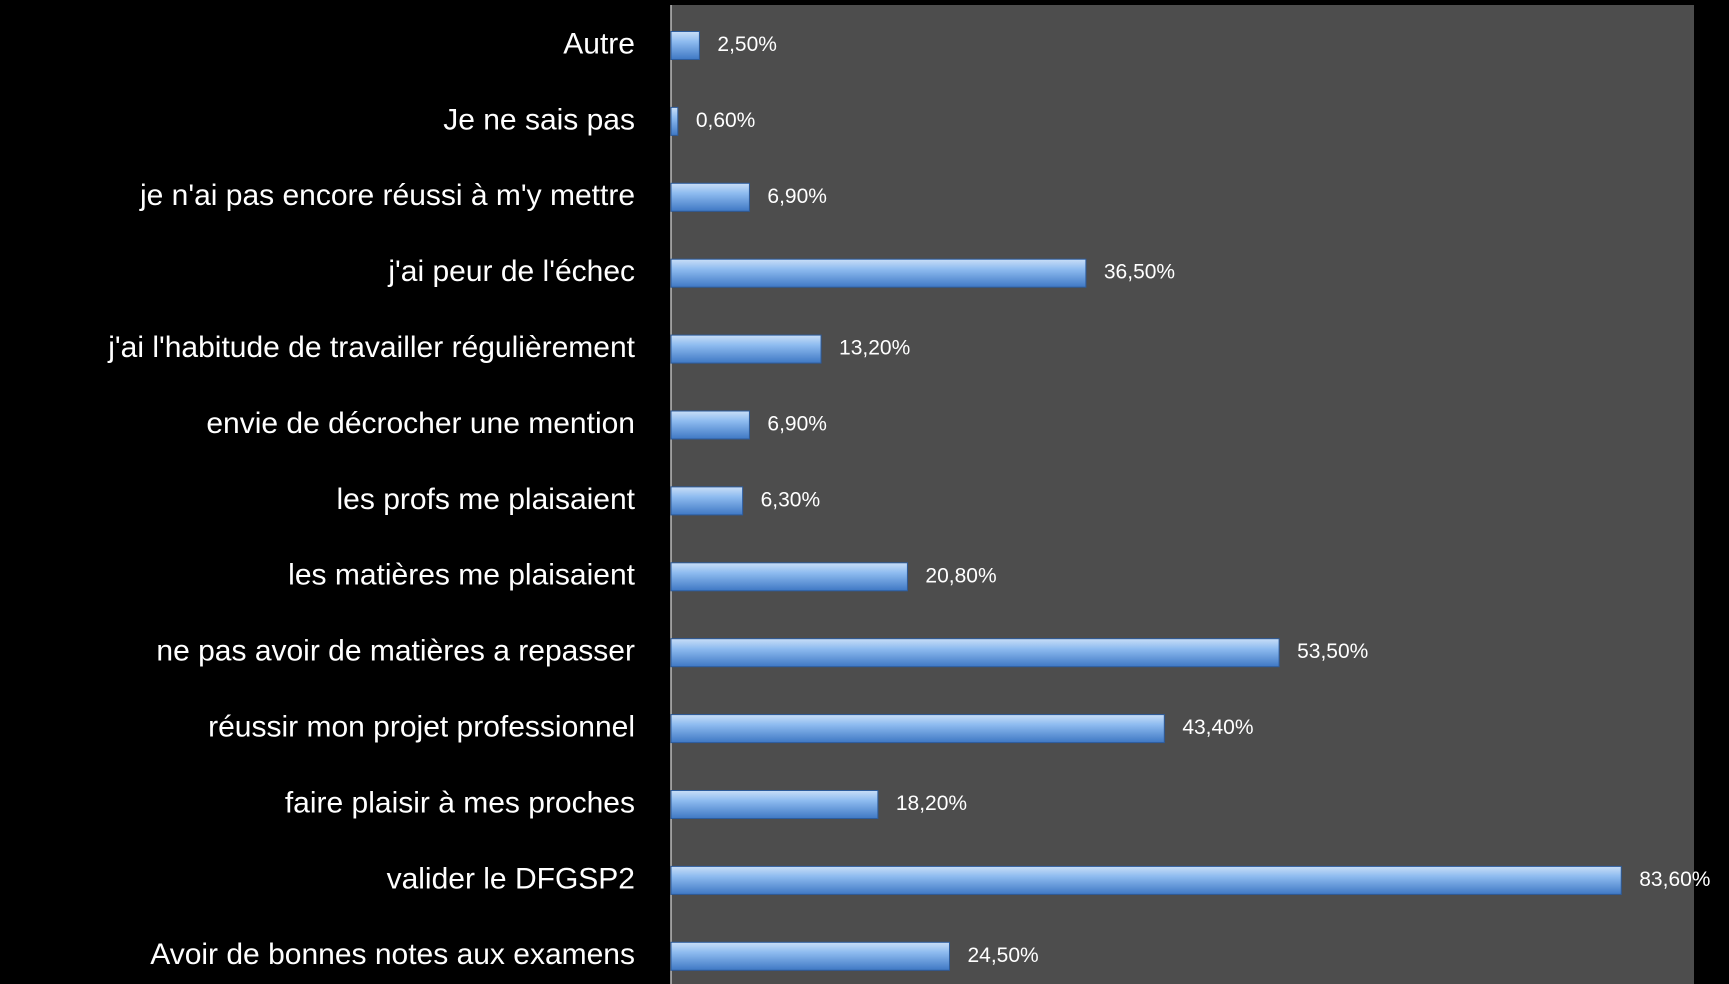 Image resolution: width=1729 pixels, height=984 pixels. I want to click on category-label: j'ai peur de l'échec, so click(511, 271).